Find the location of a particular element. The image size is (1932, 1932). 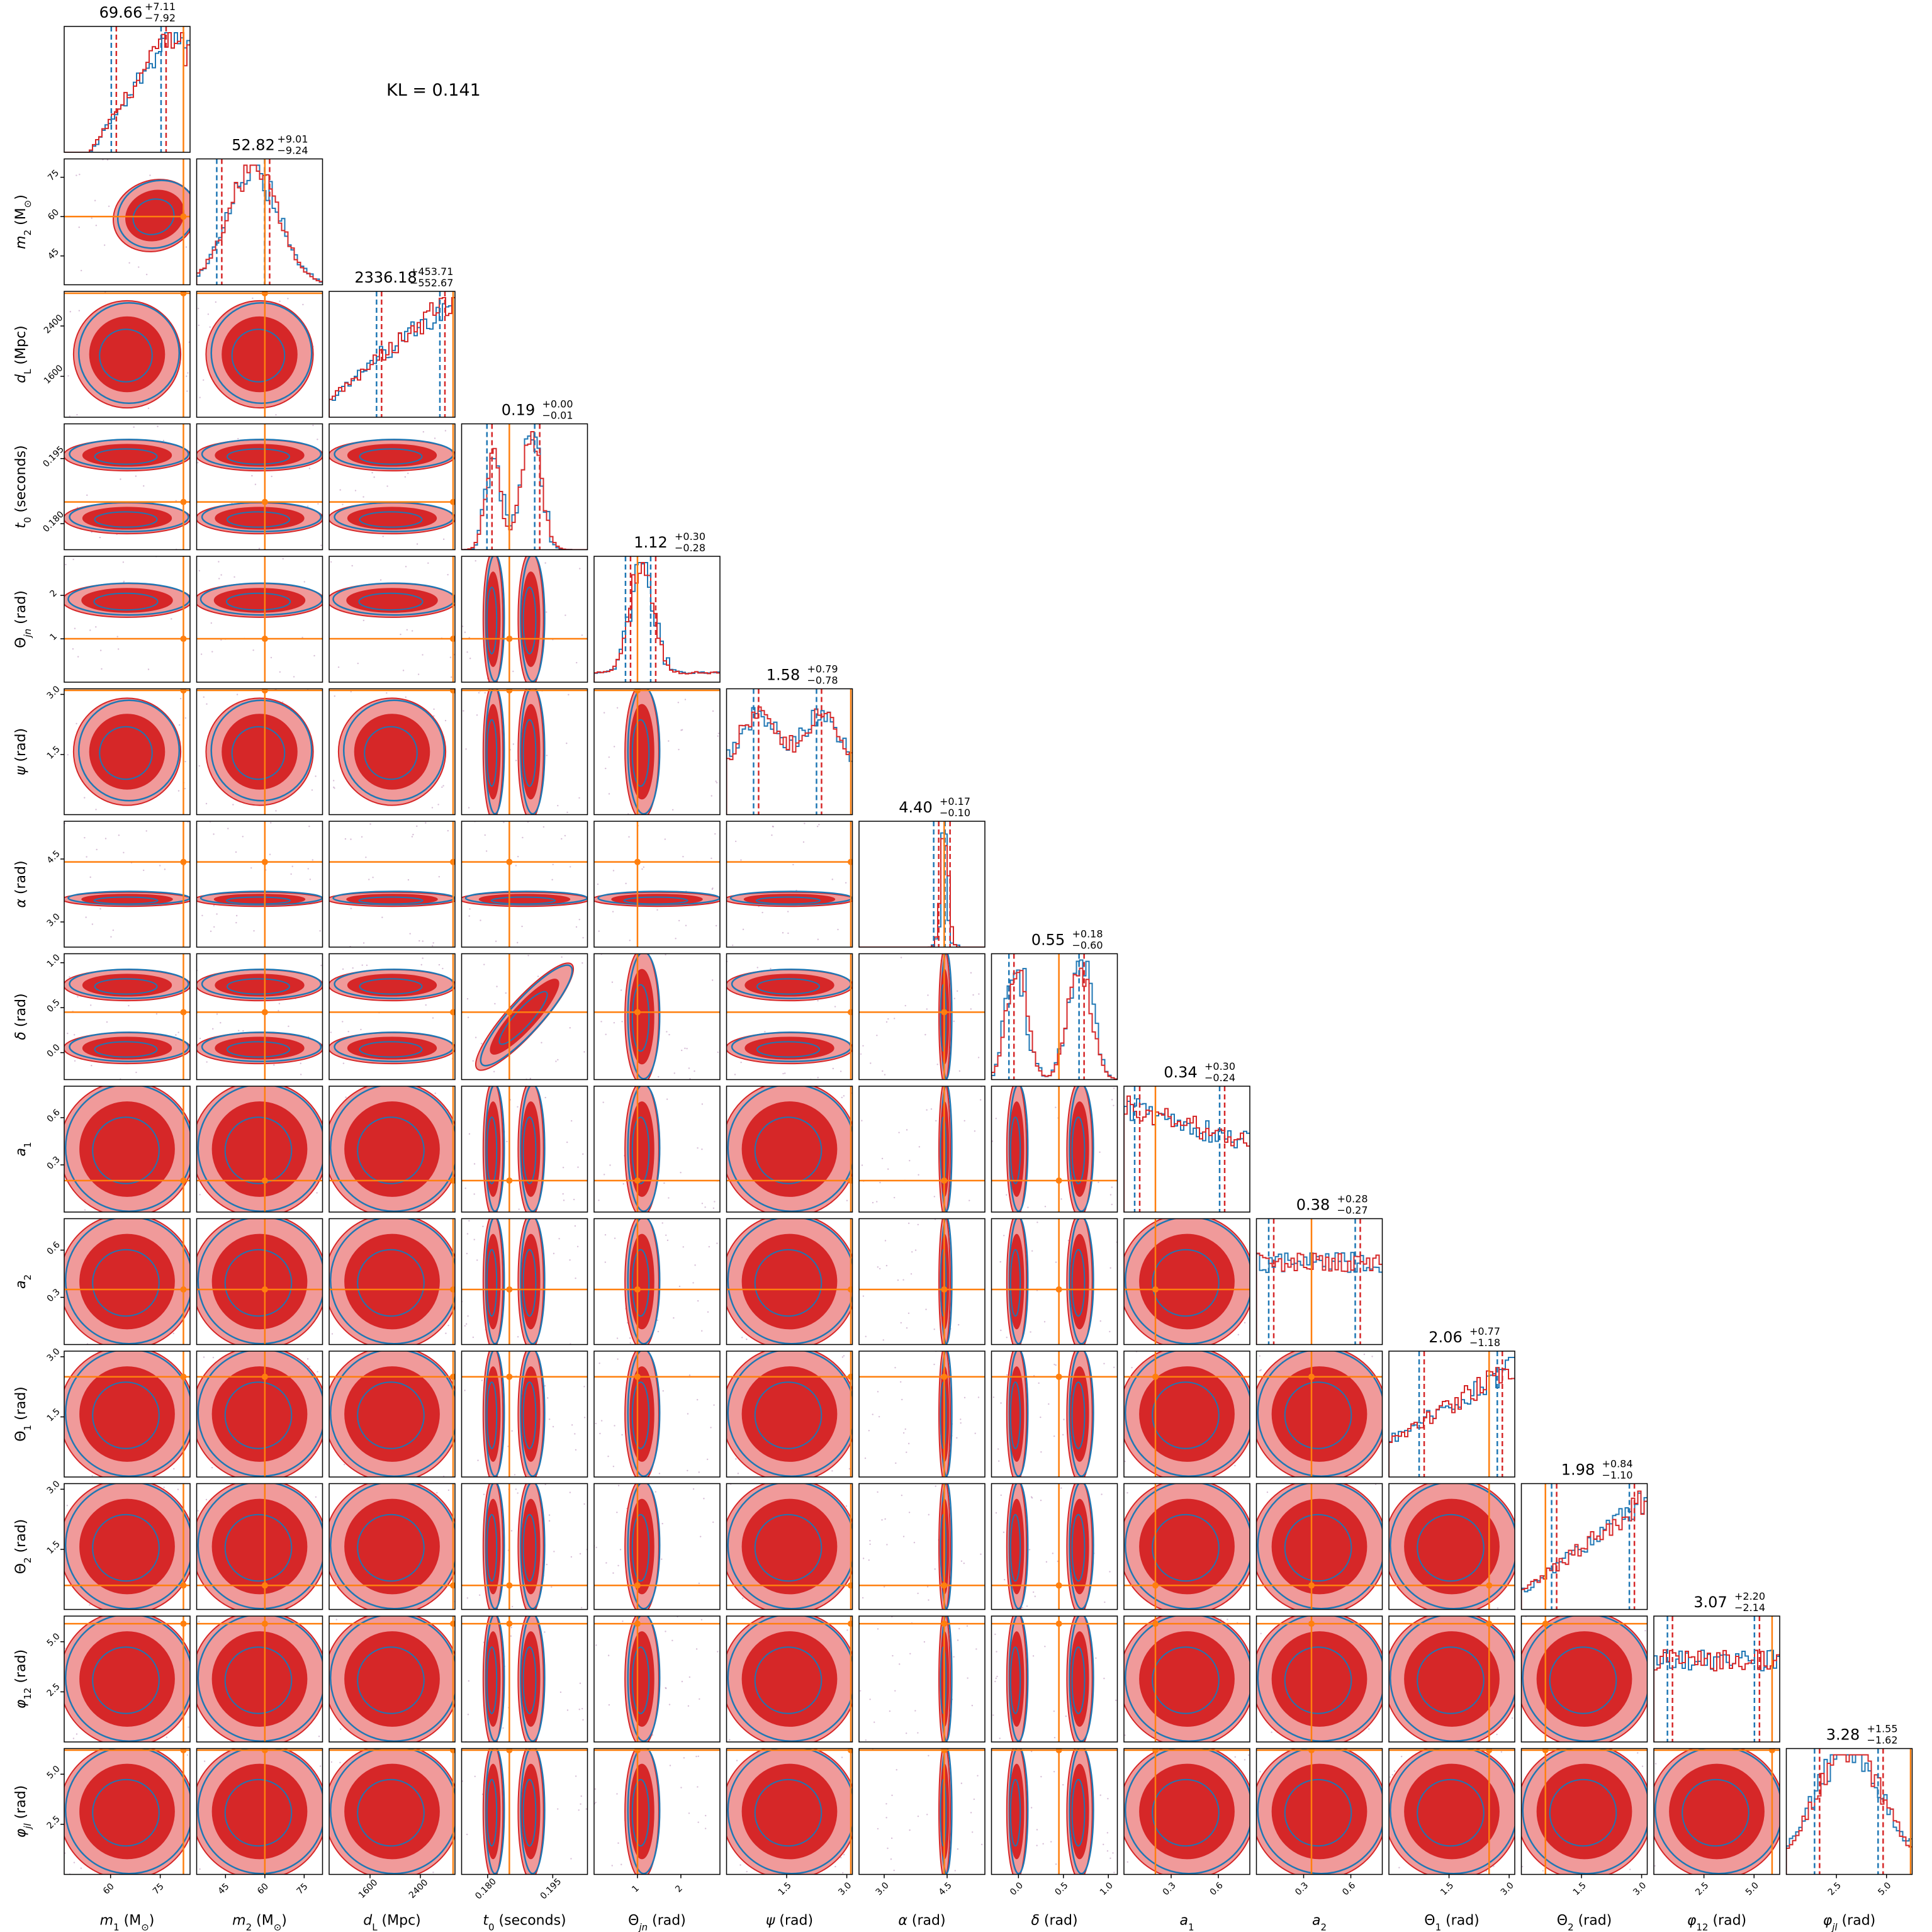

panel-10-0: 1.5 3.0 Θ1 (rad) is located at coordinates (102, 1412).